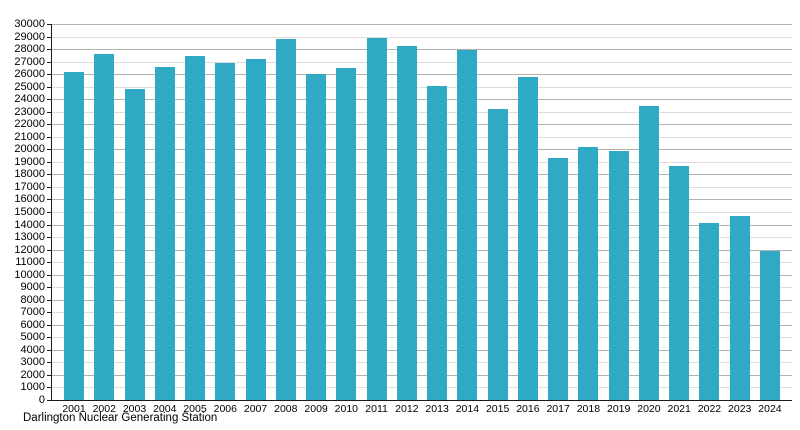 Image resolution: width=800 pixels, height=430 pixels. Describe the element at coordinates (497, 409) in the screenshot. I see `x-axis-label-2015: 2015` at that location.